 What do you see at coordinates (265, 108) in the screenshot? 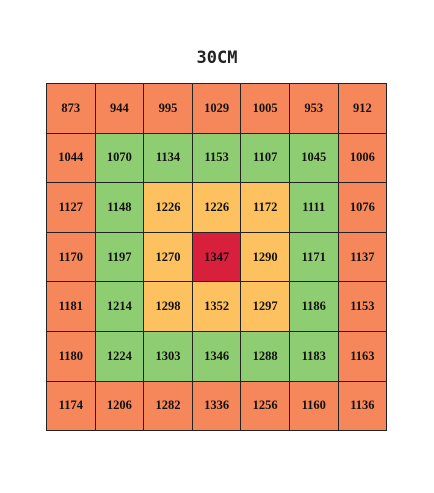
I see `grid-cell: 1005` at bounding box center [265, 108].